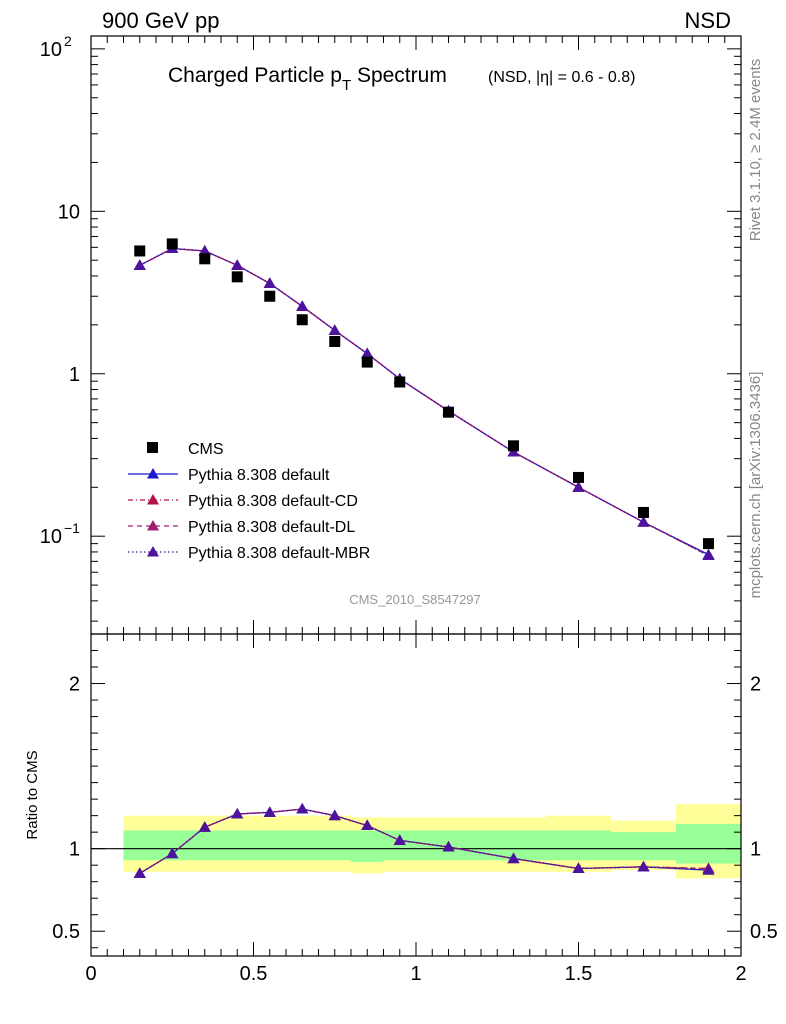  What do you see at coordinates (259, 475) in the screenshot?
I see `legend-label-1: Pythia 8.308 default` at bounding box center [259, 475].